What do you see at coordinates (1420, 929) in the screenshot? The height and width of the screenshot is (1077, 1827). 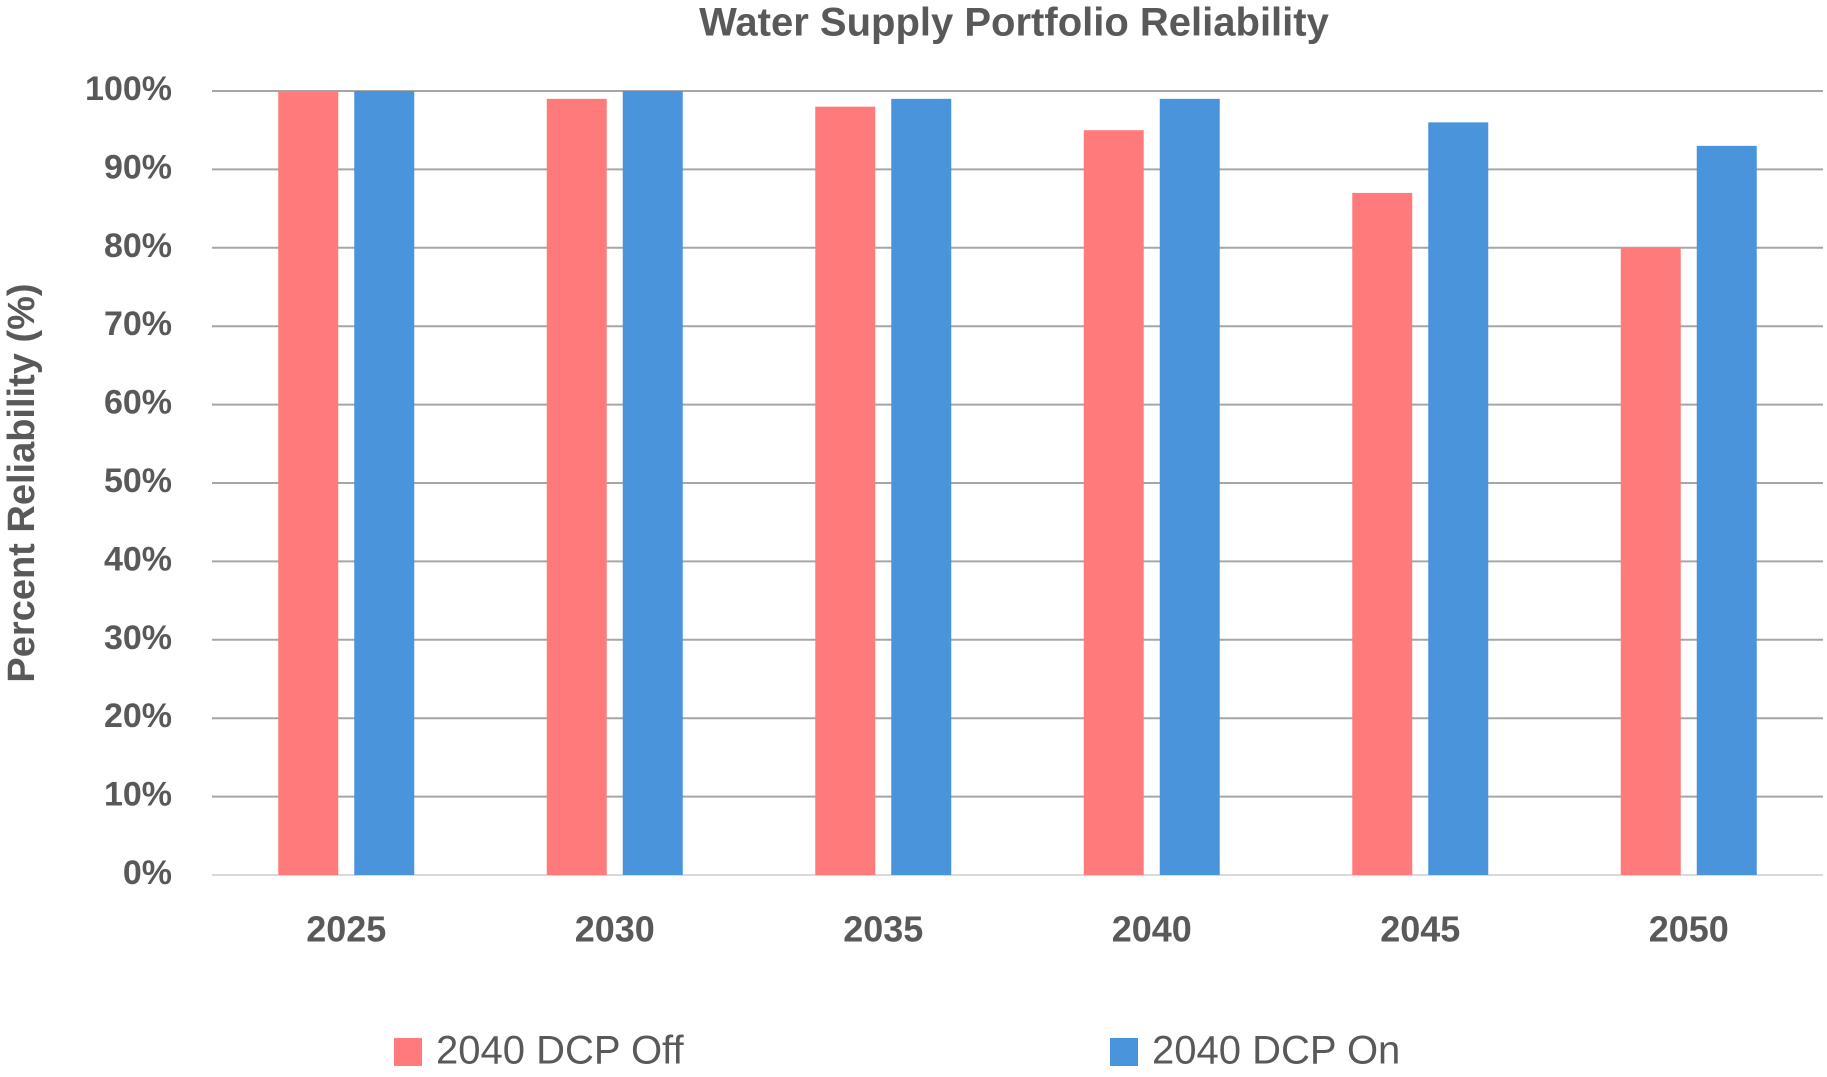 I see `x-tick-label: 2045` at bounding box center [1420, 929].